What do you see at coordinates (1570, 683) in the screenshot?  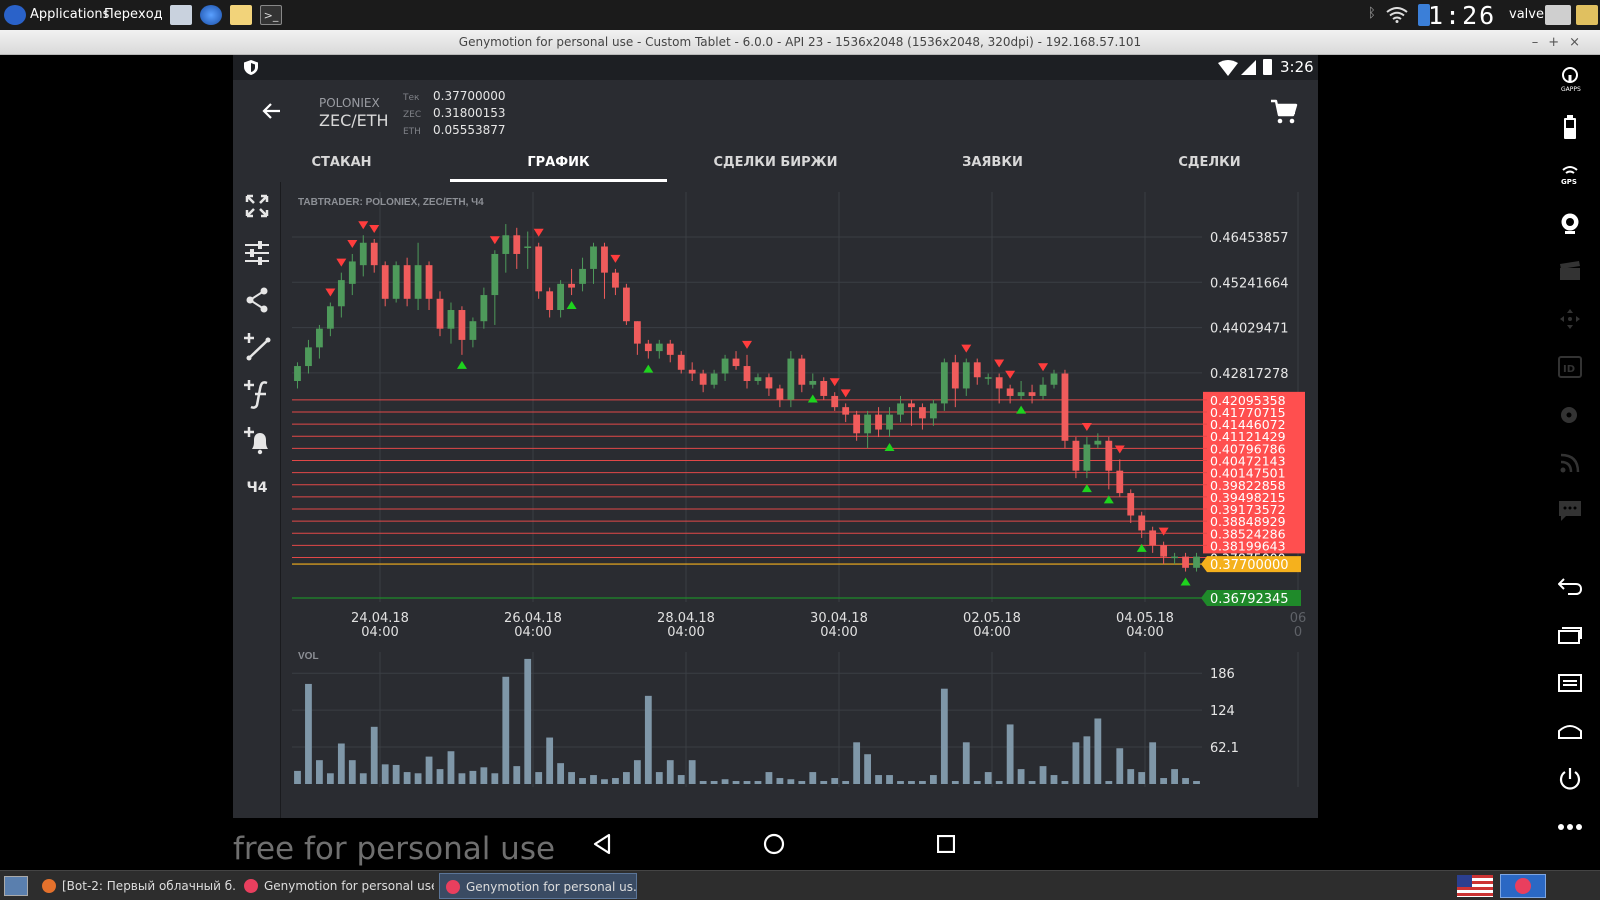 I see `menu-hw-button` at bounding box center [1570, 683].